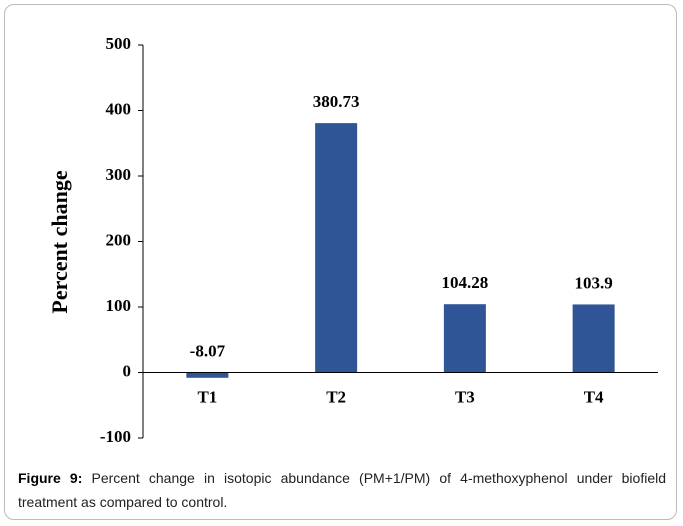 The height and width of the screenshot is (526, 683). What do you see at coordinates (59, 241) in the screenshot?
I see `y-axis-title: Percent change` at bounding box center [59, 241].